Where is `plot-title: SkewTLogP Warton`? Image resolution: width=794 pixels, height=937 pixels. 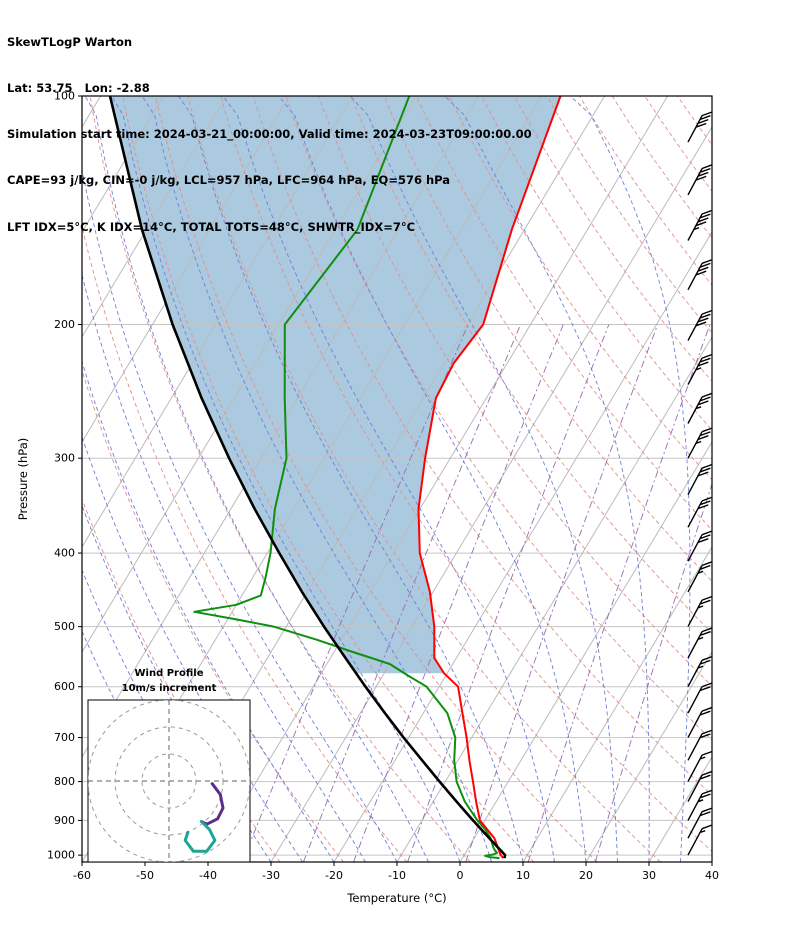 plot-title: SkewTLogP Warton is located at coordinates (70, 41).